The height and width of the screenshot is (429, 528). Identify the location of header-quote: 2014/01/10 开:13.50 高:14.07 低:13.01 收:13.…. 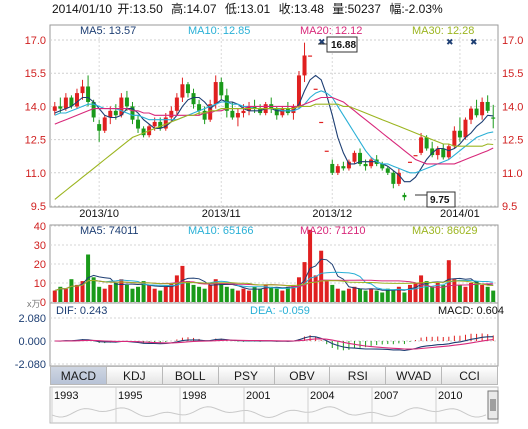
(247, 8).